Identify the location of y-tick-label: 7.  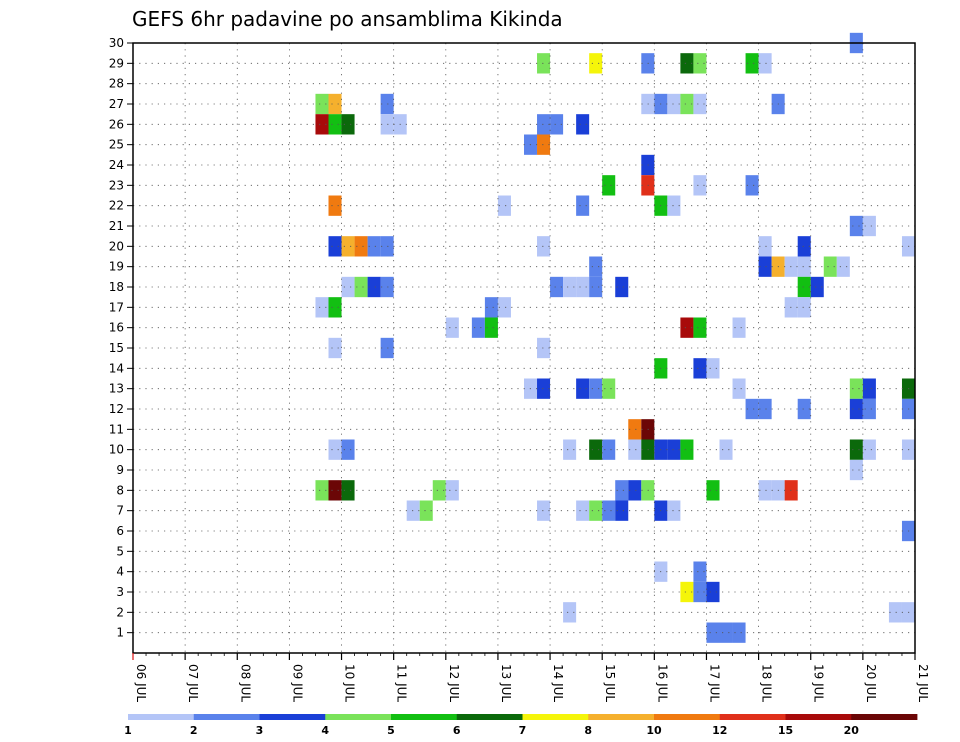
(120, 511).